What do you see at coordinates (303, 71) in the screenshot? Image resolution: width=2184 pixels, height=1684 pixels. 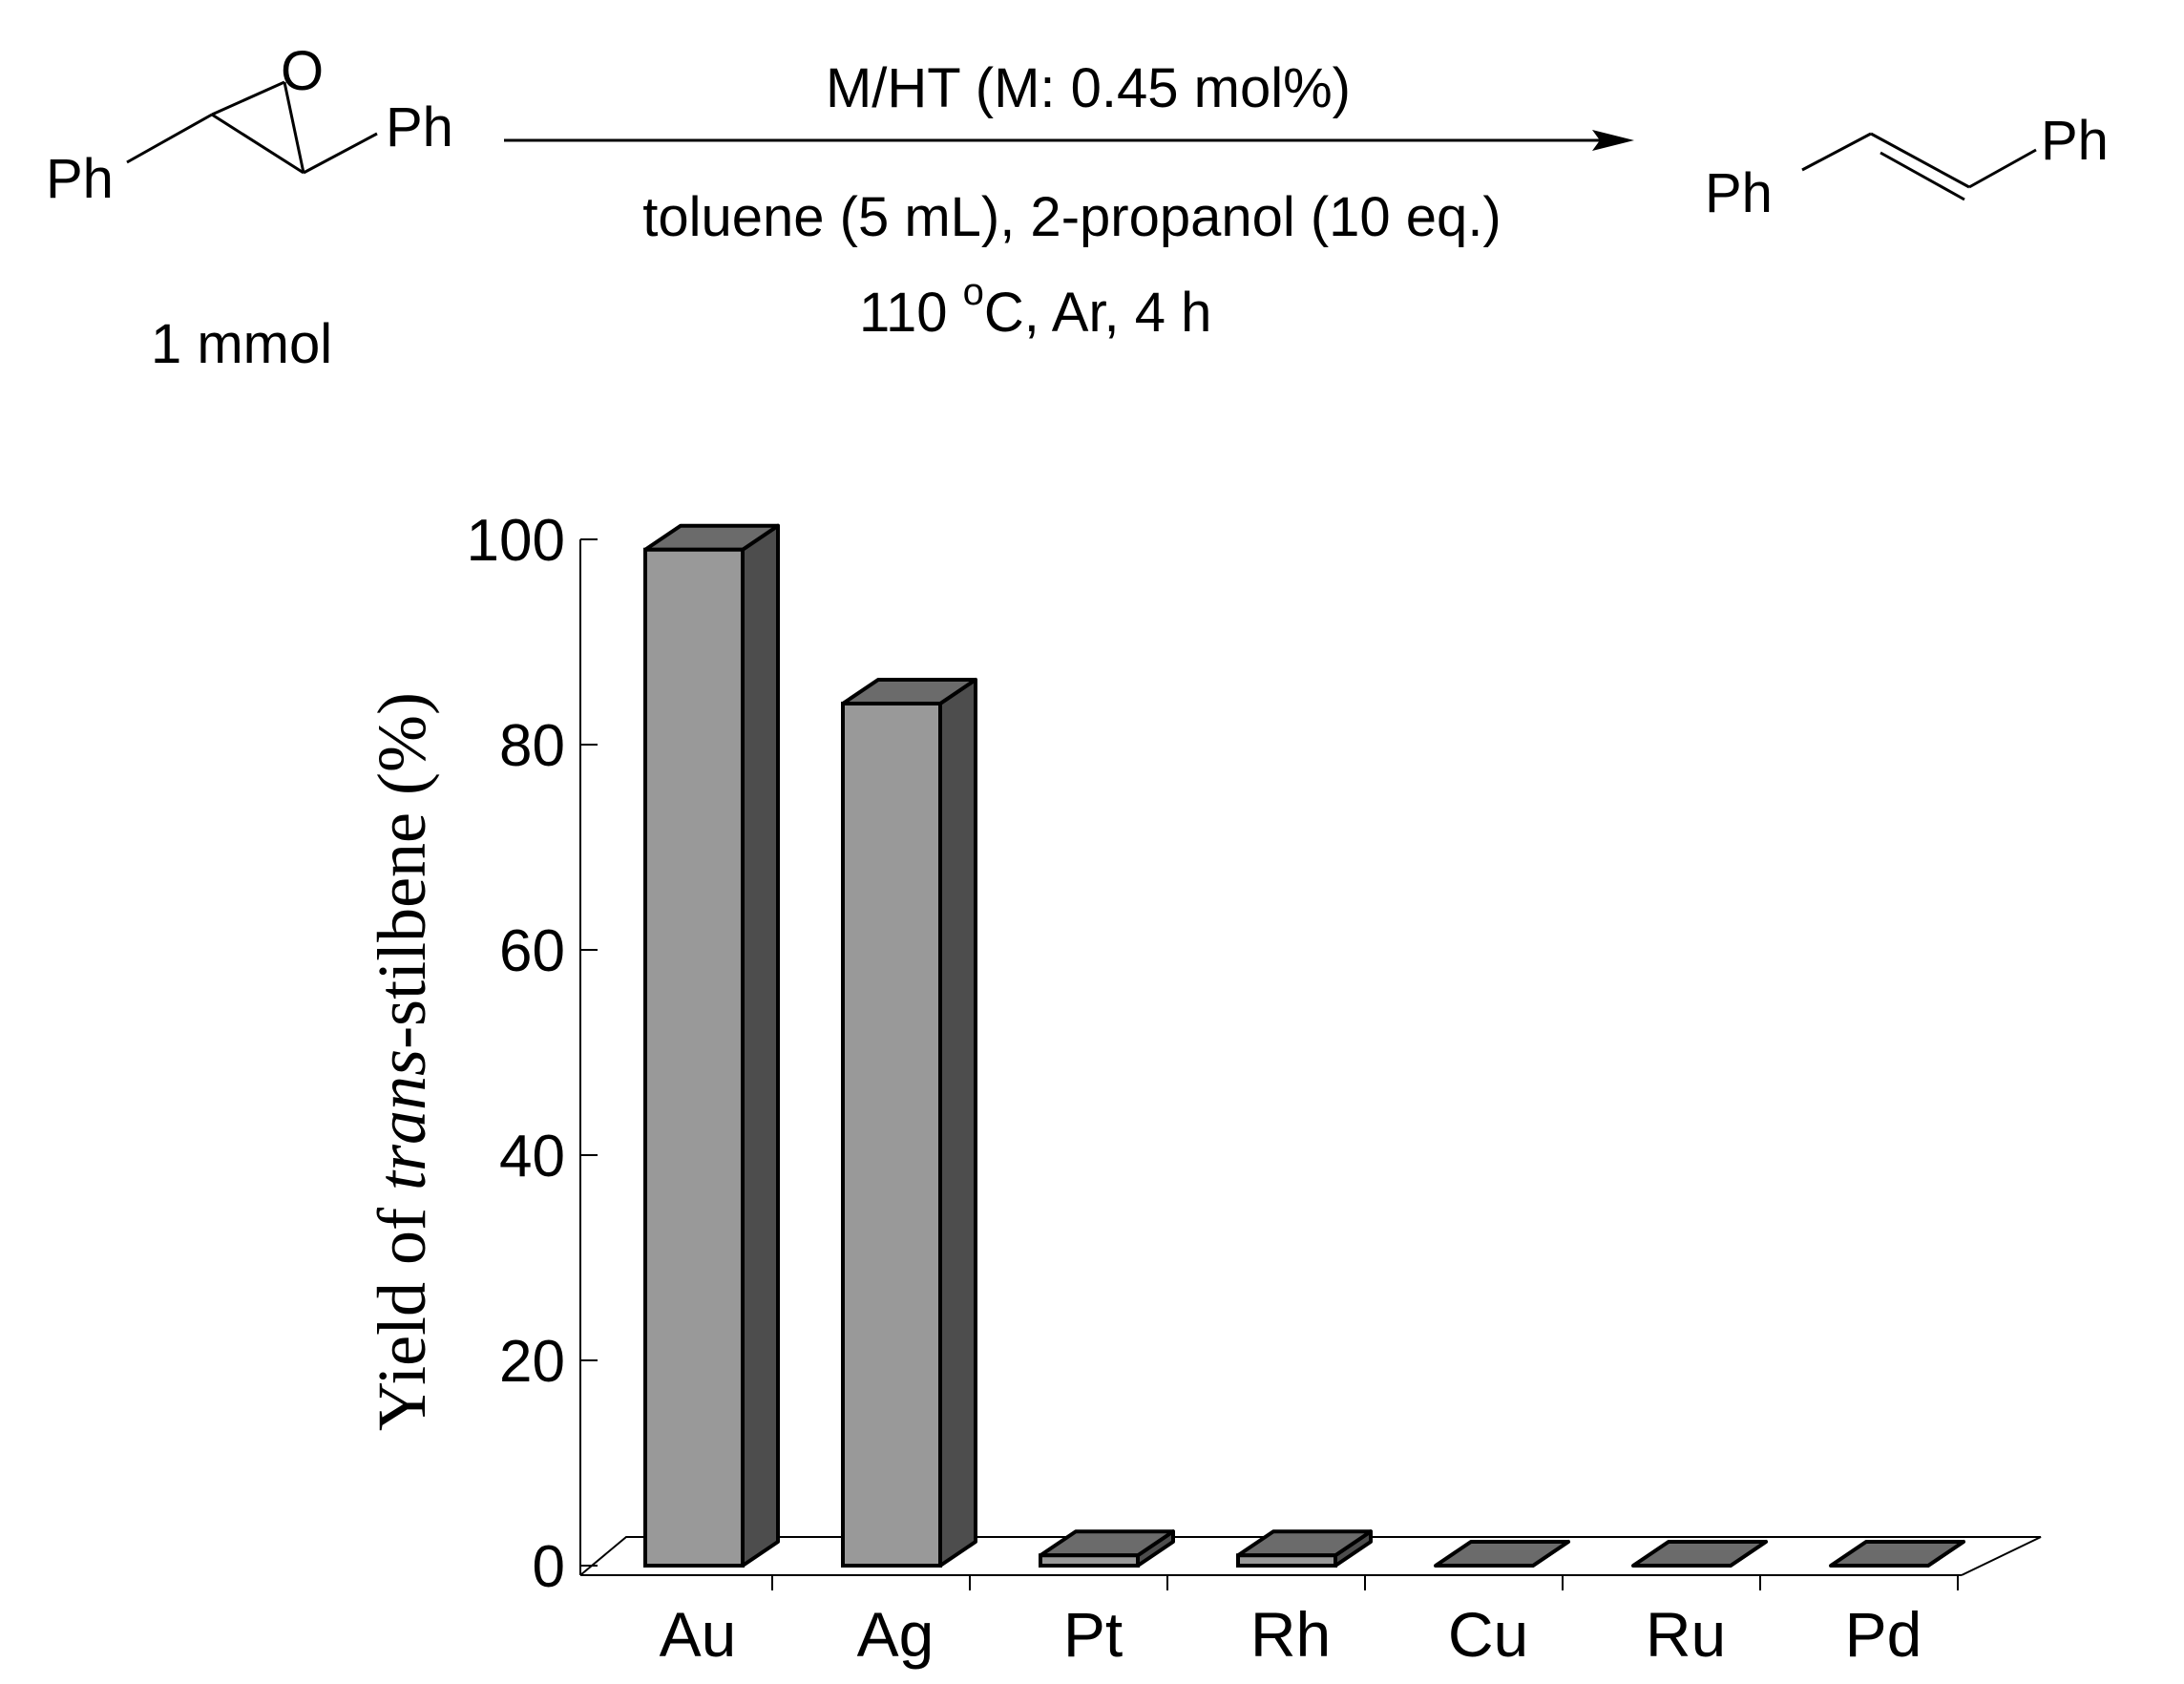 I see `reactant-oxygen: O` at bounding box center [303, 71].